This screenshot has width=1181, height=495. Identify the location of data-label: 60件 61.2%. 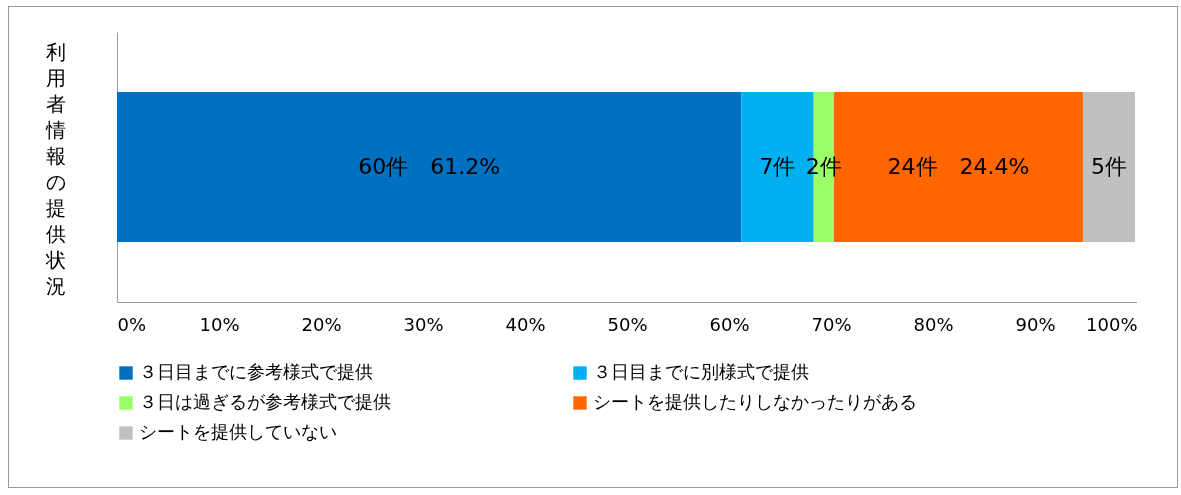
(429, 166).